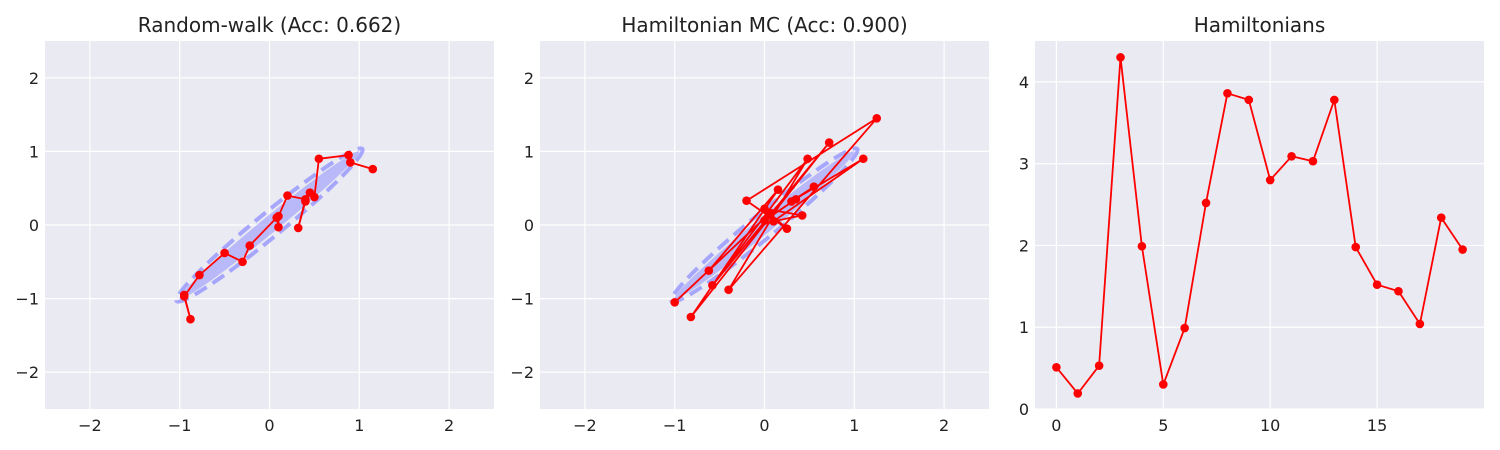 The height and width of the screenshot is (450, 1500). Describe the element at coordinates (269, 25) in the screenshot. I see `chart-title: Random-walk (Acc: 0.662)` at that location.